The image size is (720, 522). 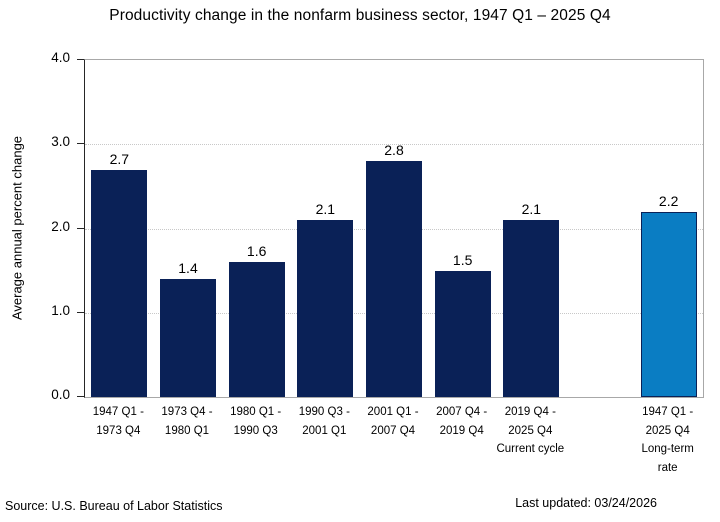 What do you see at coordinates (60, 394) in the screenshot?
I see `y-axis-tick-label: 0.0` at bounding box center [60, 394].